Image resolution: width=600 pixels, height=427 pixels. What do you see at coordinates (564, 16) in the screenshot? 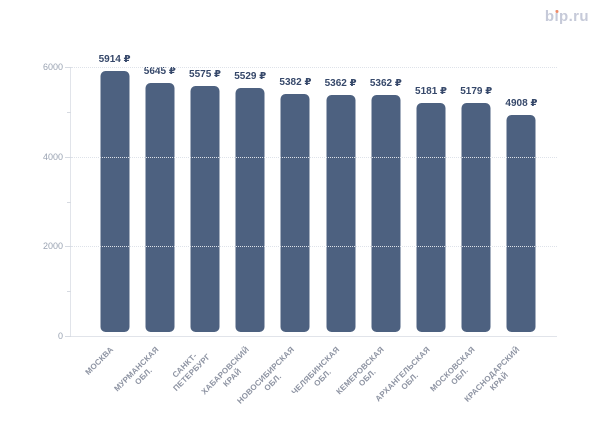
I see `logo-letter: p` at bounding box center [564, 16].